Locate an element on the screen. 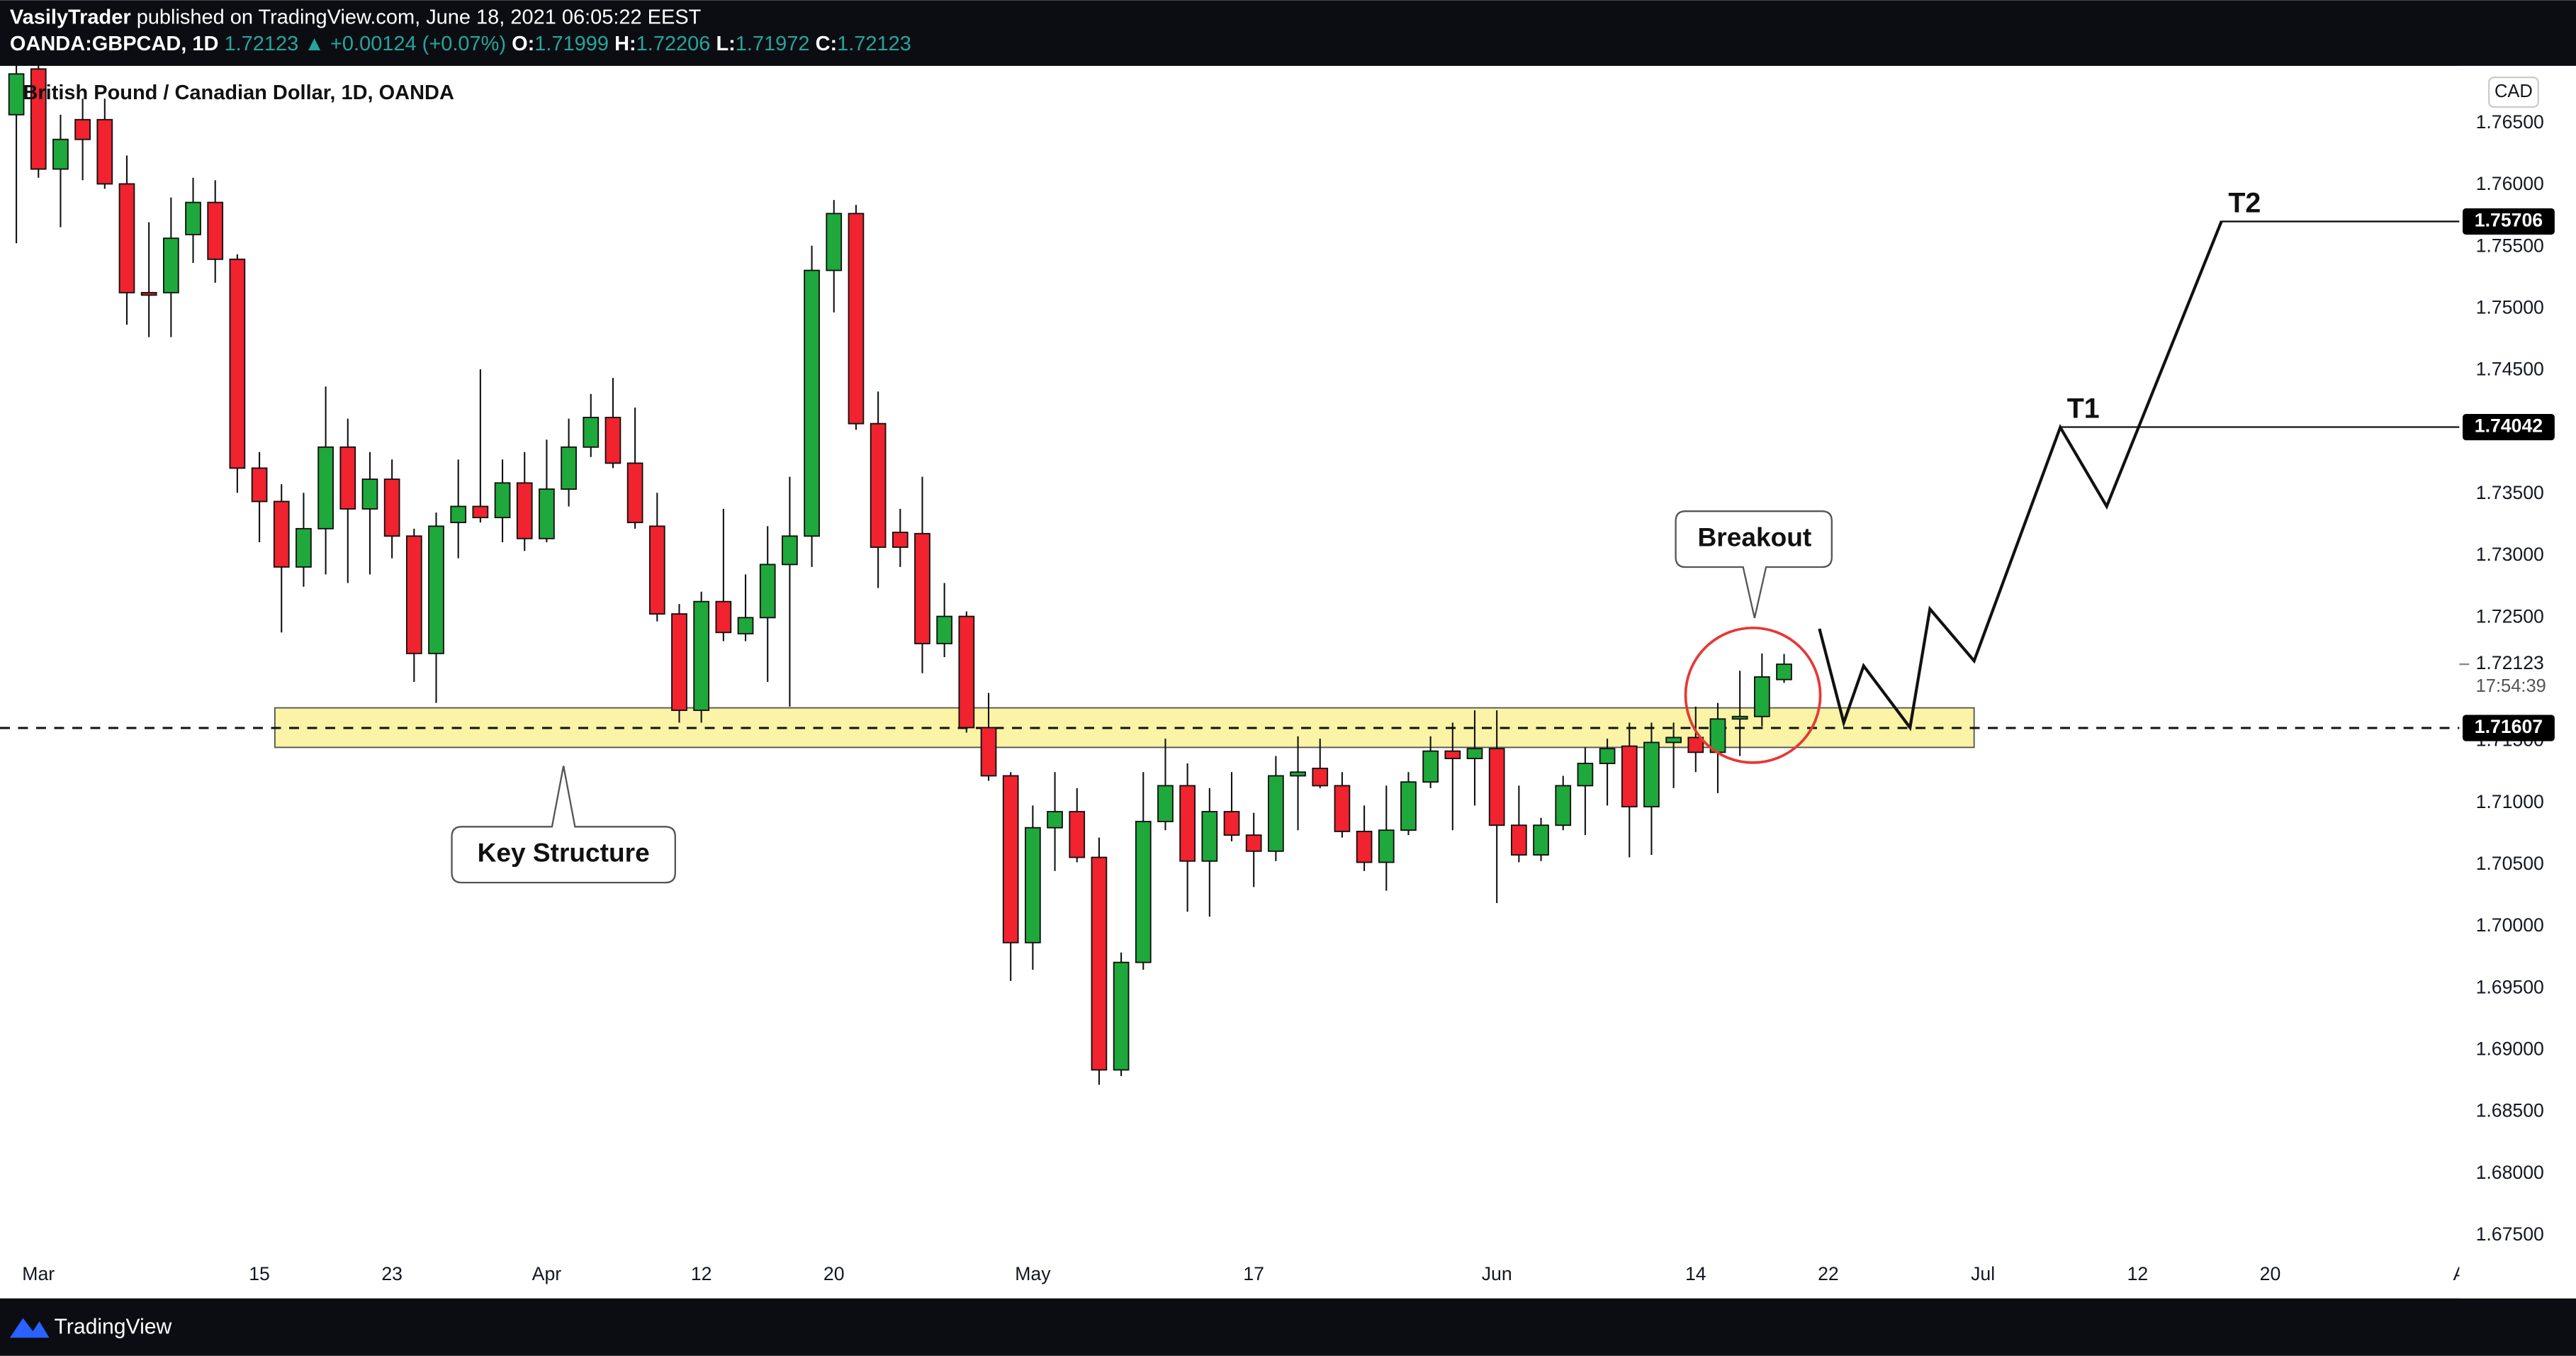 Image resolution: width=2576 pixels, height=1356 pixels. author: VasilyTrader is located at coordinates (70, 17).